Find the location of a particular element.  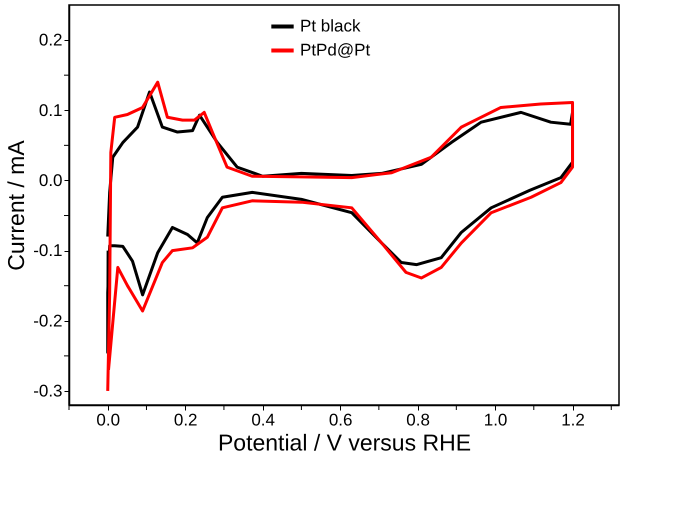

y-axis-title: Current / mA is located at coordinates (16, 205).